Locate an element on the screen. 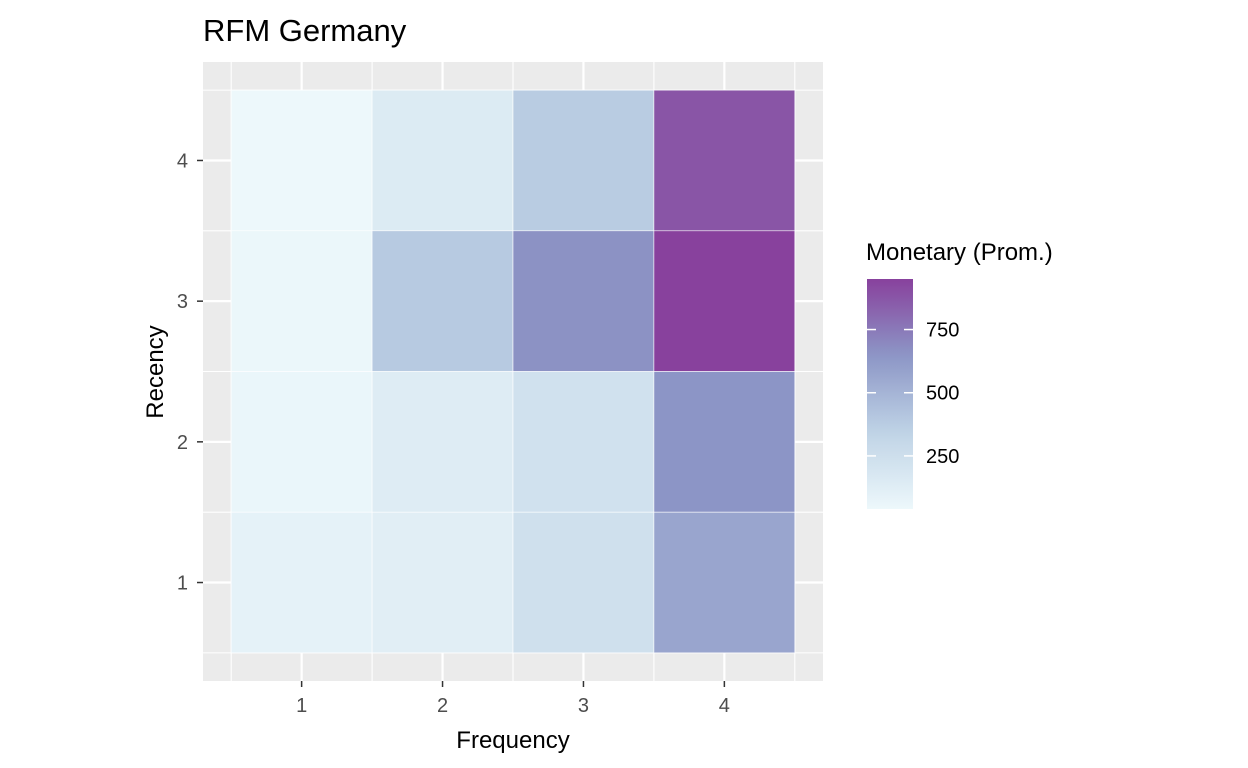 This screenshot has width=1248, height=768. y-axis-ticks: 1 2 3 4 is located at coordinates (190, 372).